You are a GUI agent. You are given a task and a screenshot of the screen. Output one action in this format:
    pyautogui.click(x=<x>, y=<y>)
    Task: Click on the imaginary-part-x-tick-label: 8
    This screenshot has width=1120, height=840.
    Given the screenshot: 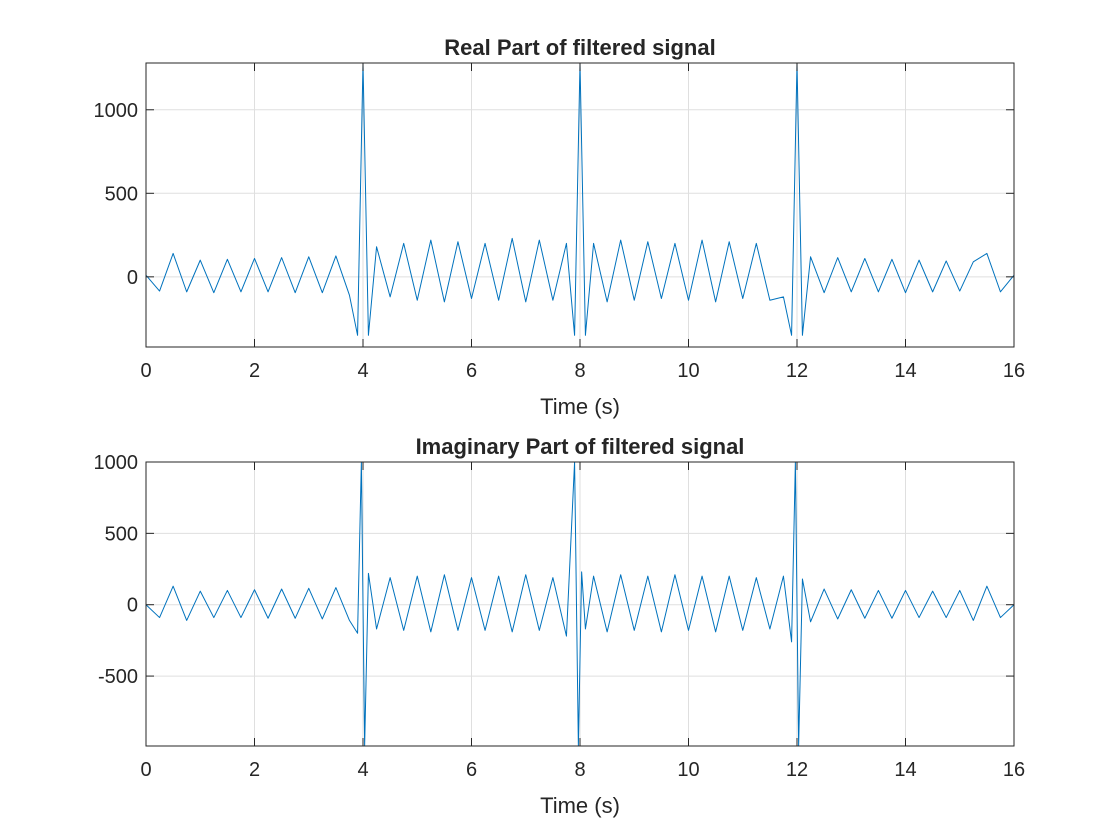 What is the action you would take?
    pyautogui.click(x=579, y=770)
    